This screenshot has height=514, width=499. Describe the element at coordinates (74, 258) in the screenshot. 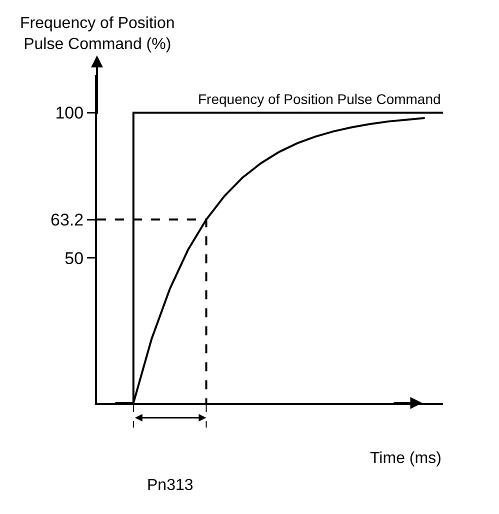

I see `y-tick-label: 50` at that location.